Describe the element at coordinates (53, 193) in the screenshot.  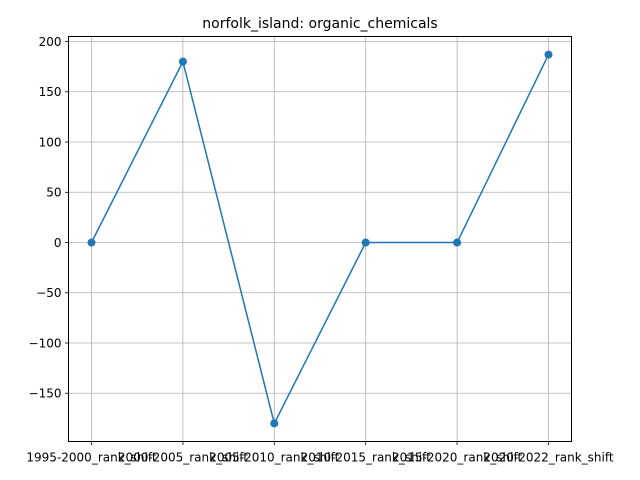
I see `y-tick-label: 50` at that location.